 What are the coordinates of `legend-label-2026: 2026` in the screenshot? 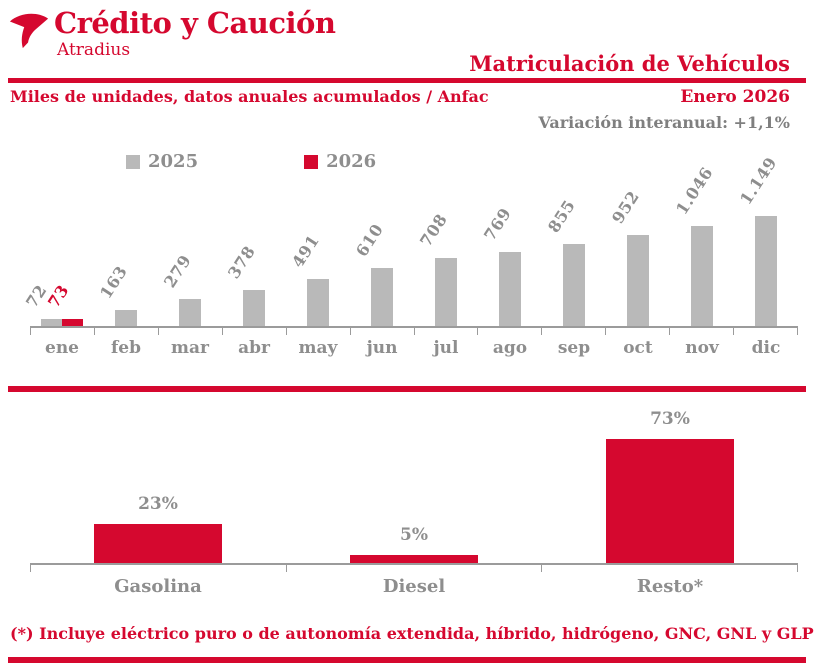 It's located at (351, 161).